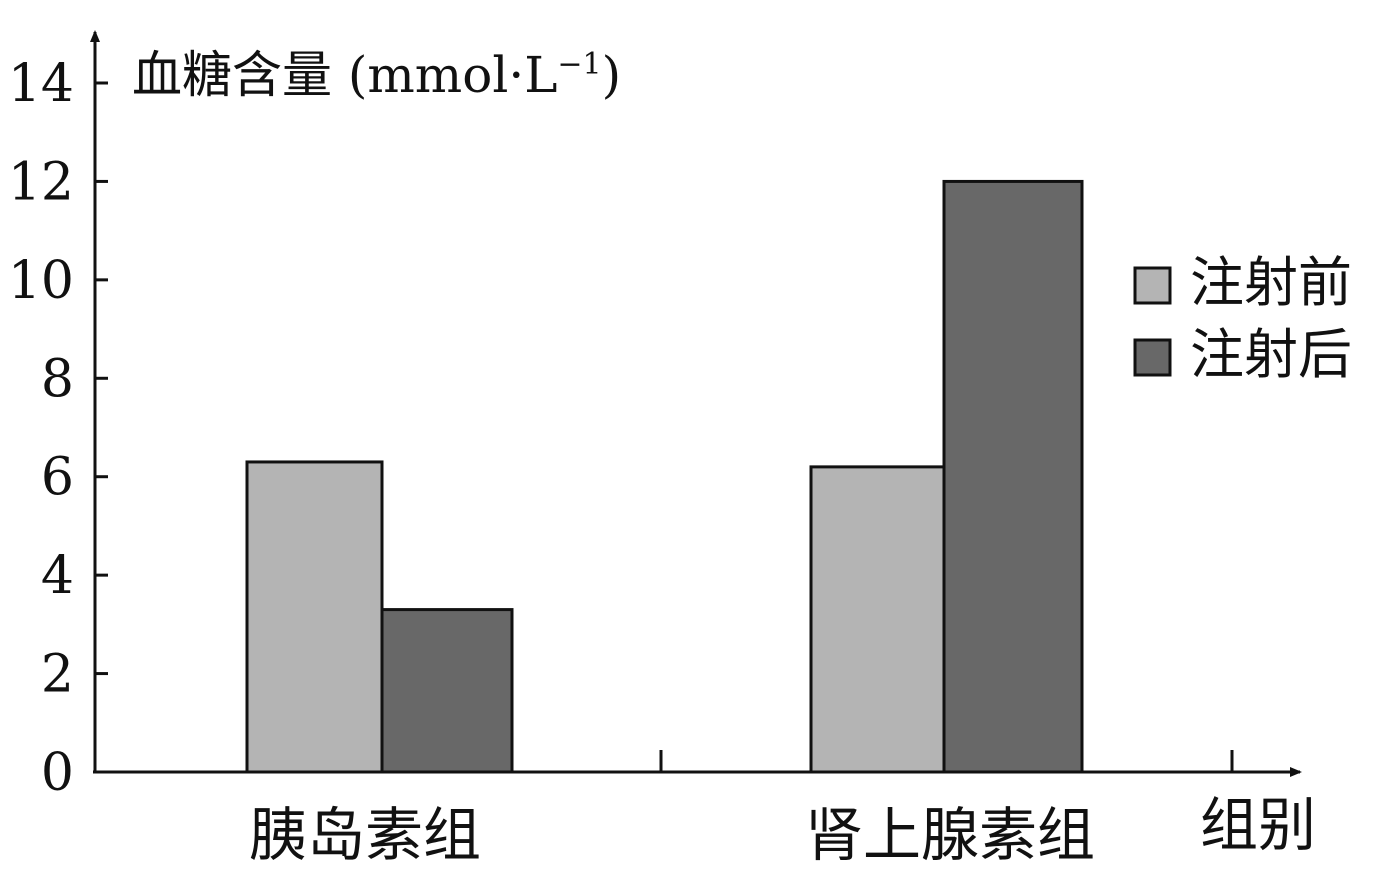 The image size is (1400, 890). Describe the element at coordinates (57, 576) in the screenshot. I see `y-tick-label: 4` at that location.